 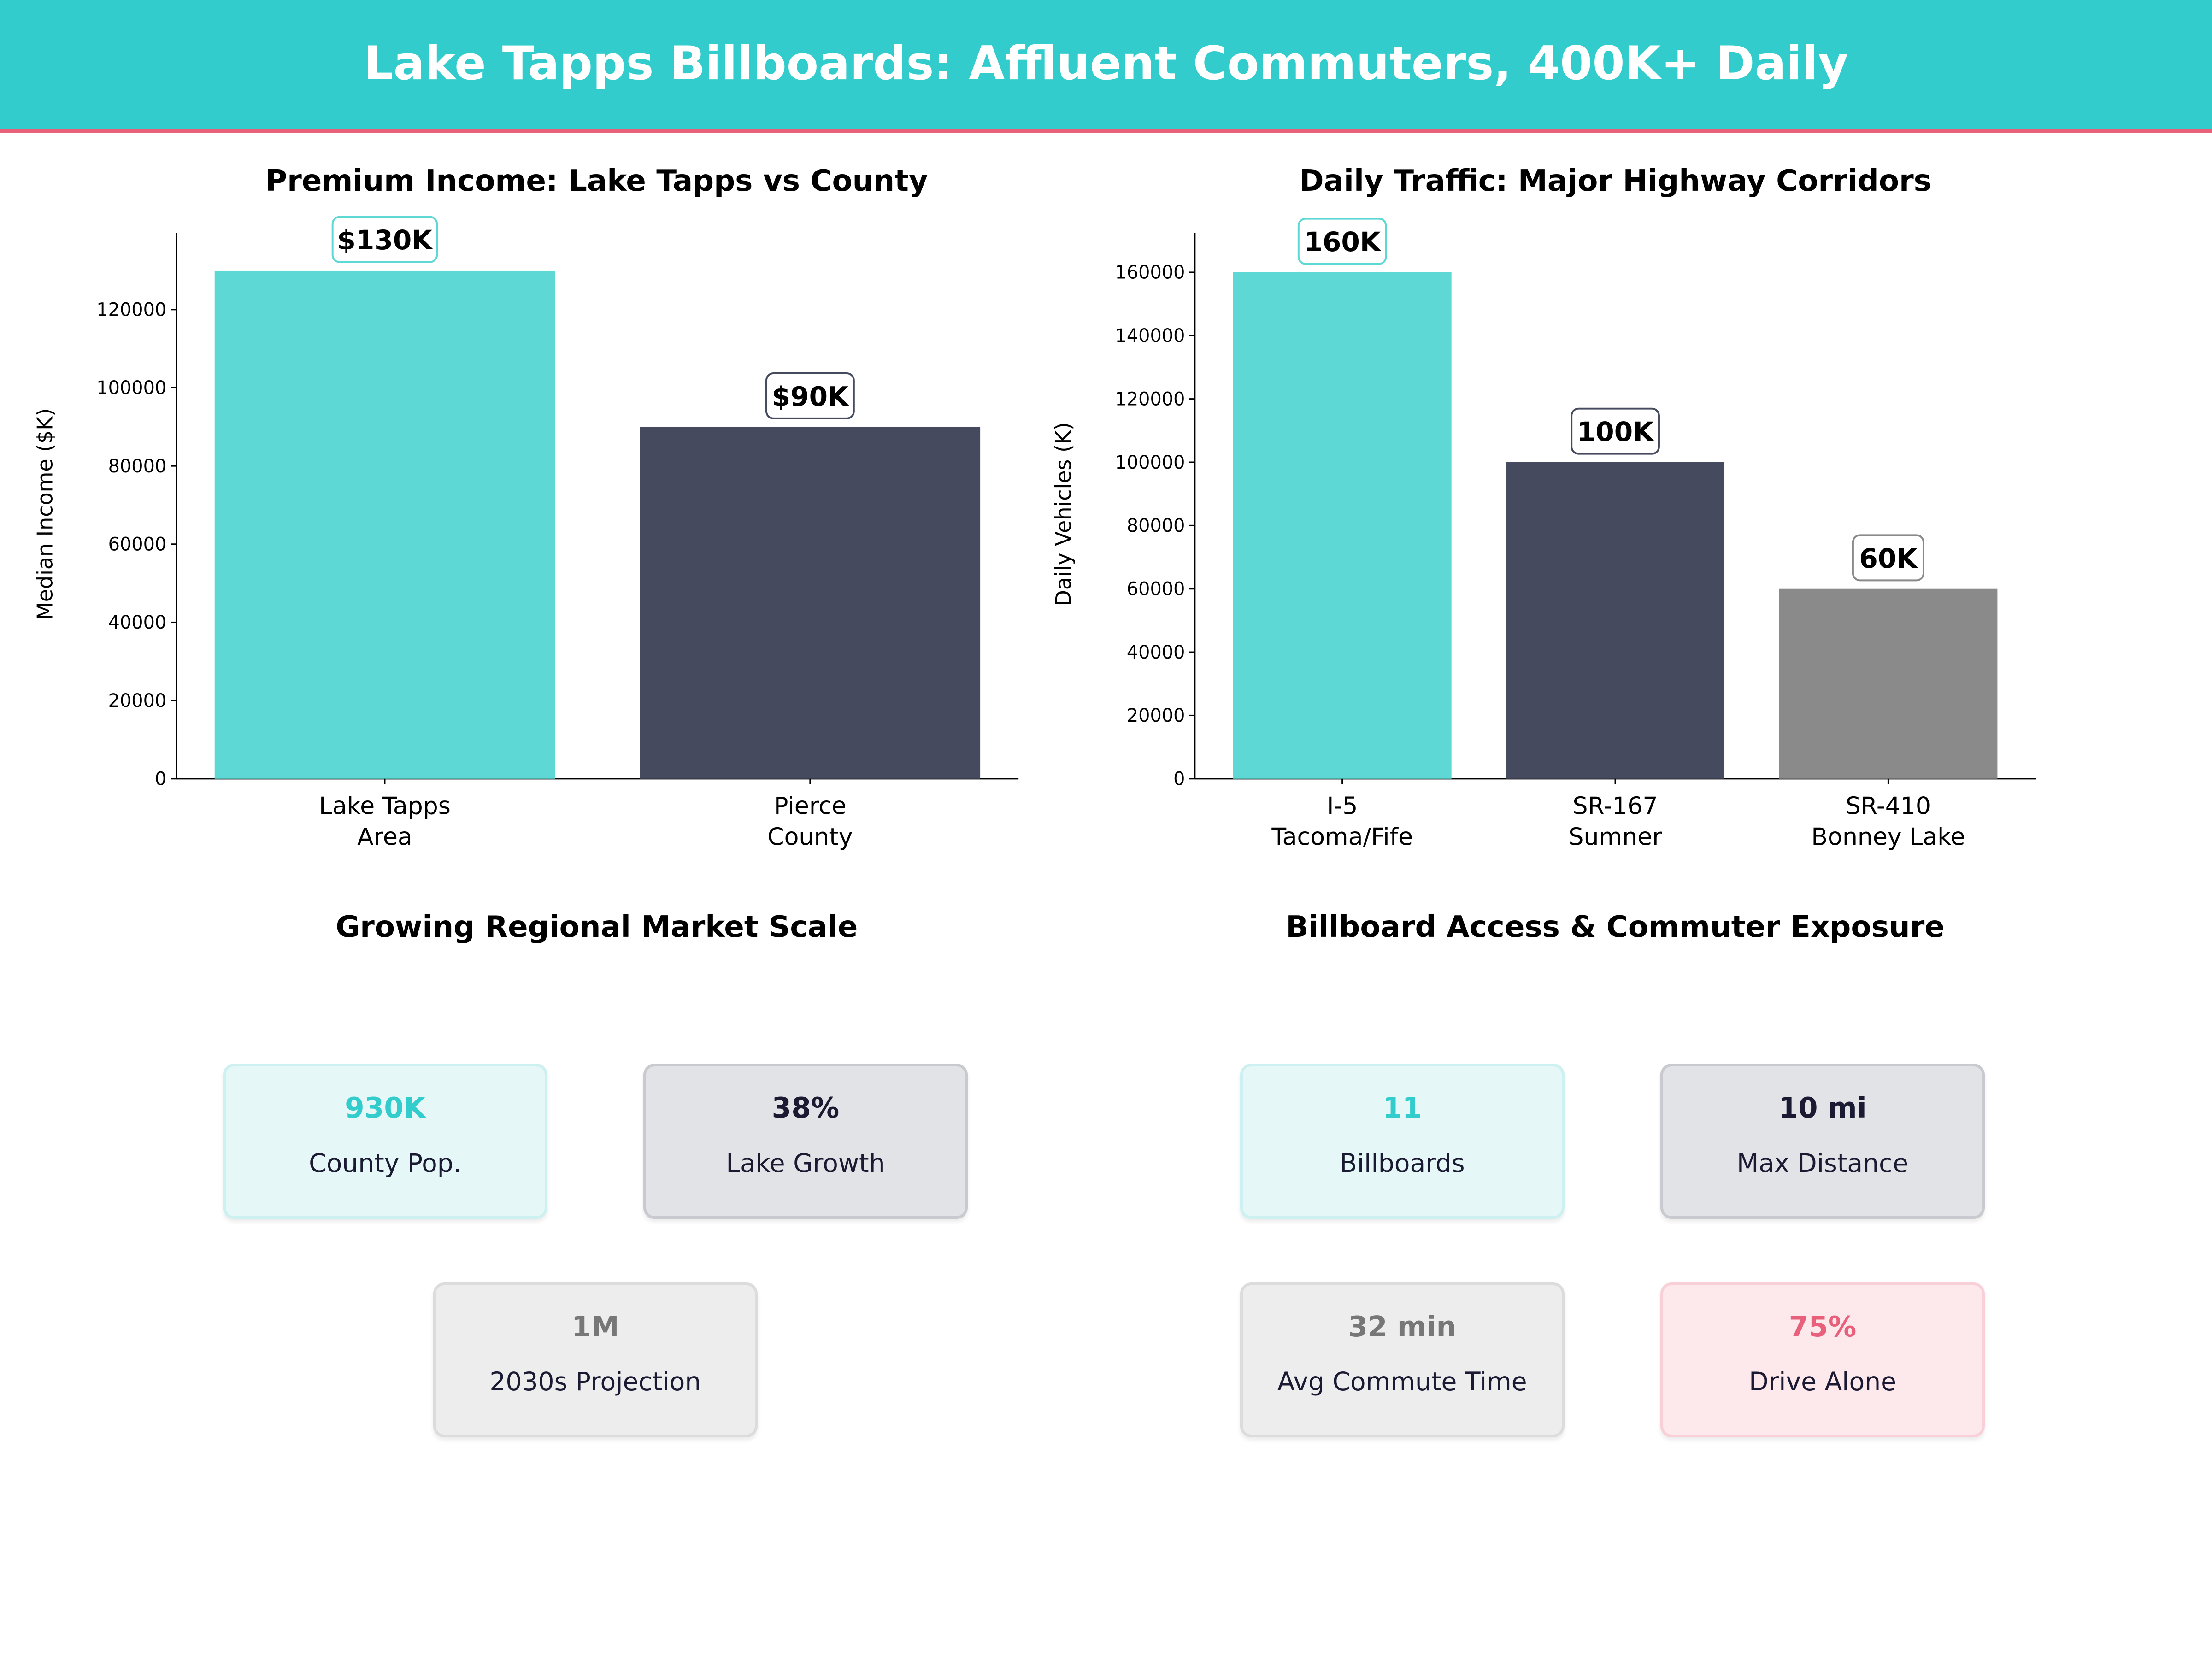 What do you see at coordinates (1342, 806) in the screenshot?
I see `x-tick-label: I-5` at bounding box center [1342, 806].